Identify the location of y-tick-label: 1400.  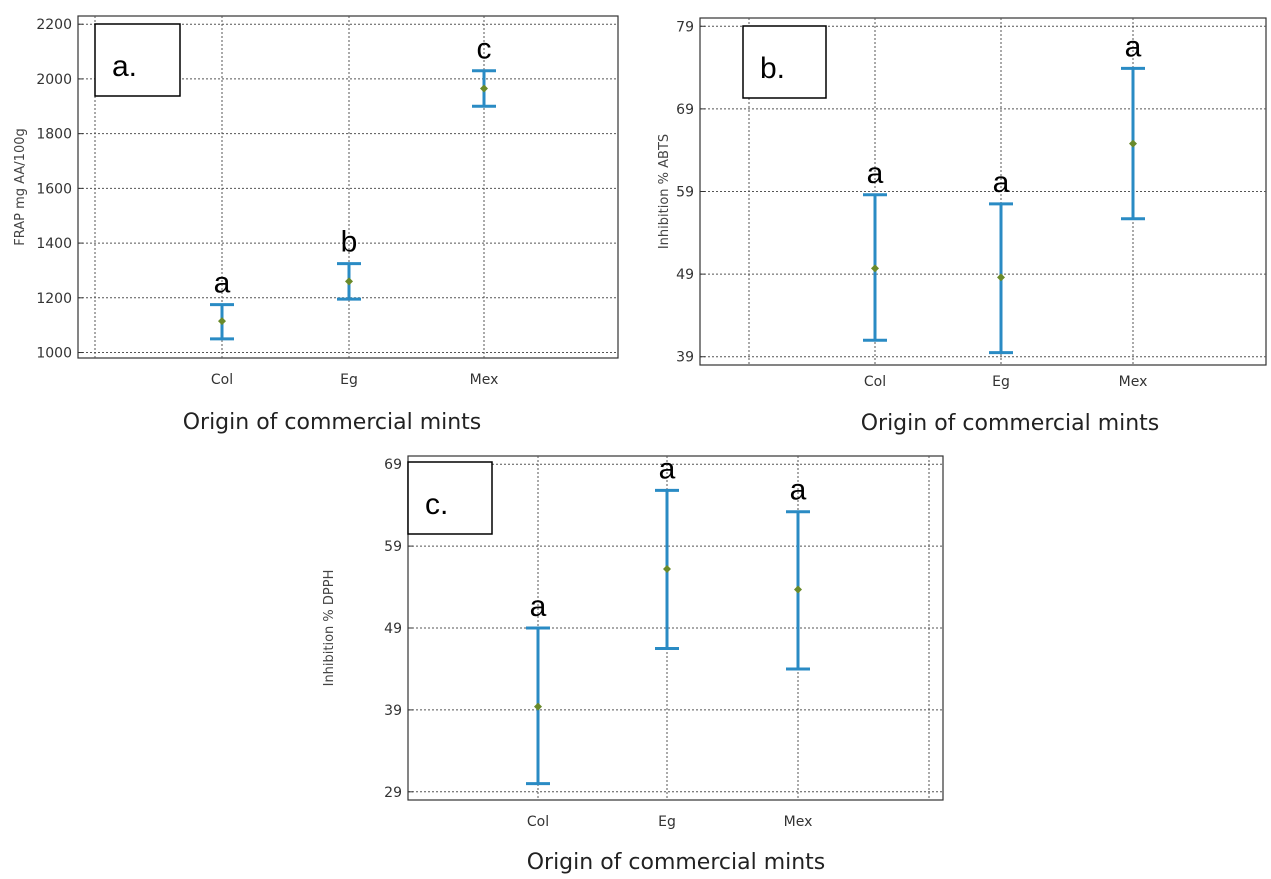
(54, 244).